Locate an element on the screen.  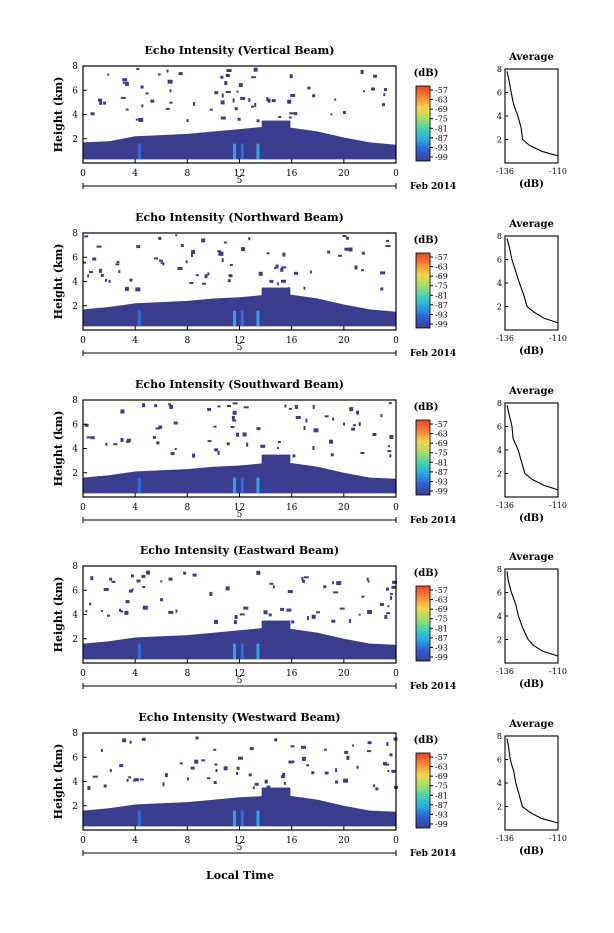
x-axis-title: Local Time is located at coordinates (240, 875).